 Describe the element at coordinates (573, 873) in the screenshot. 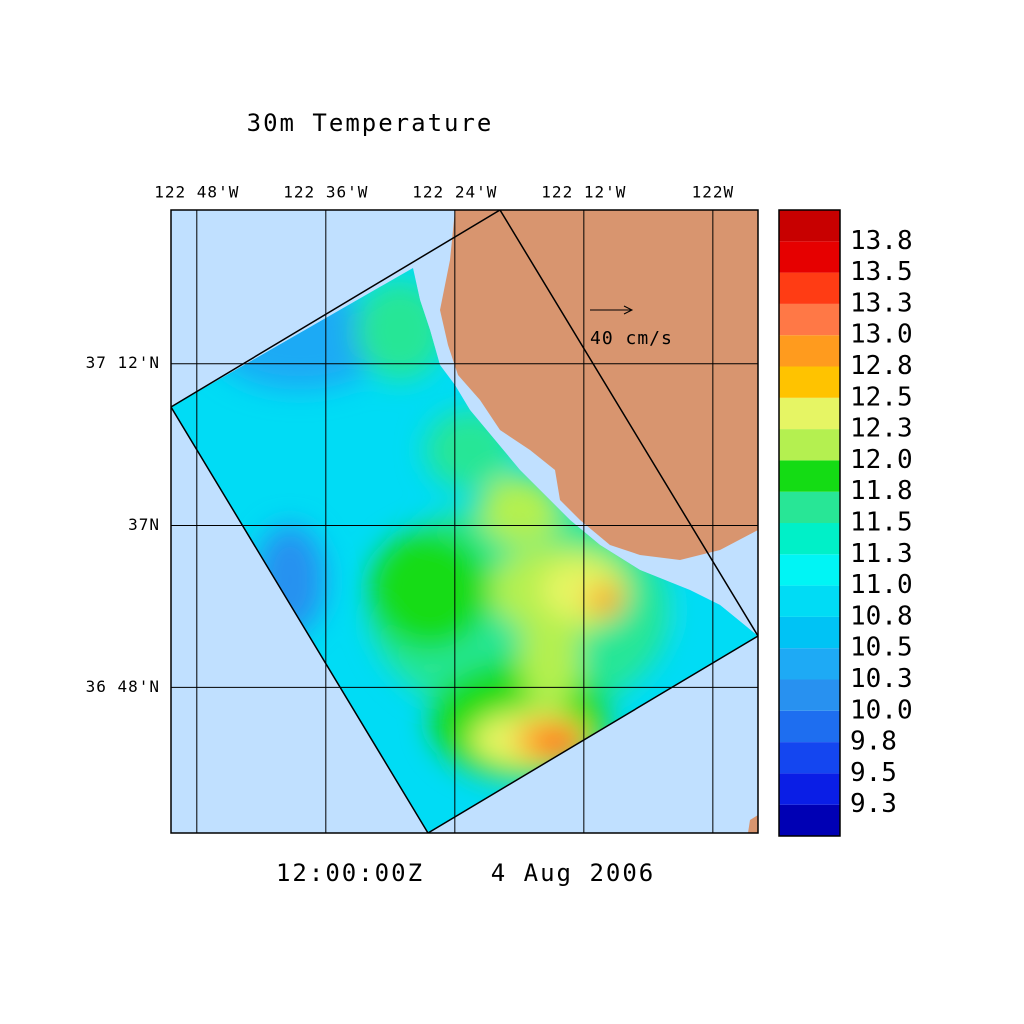

I see `date-label: 4 Aug 2006` at that location.